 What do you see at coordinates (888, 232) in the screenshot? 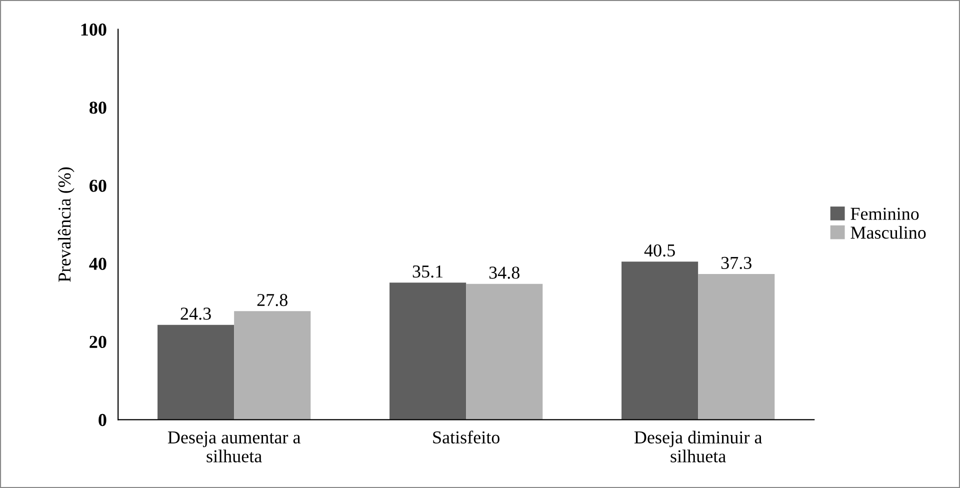
I see `legend-label: Masculino` at bounding box center [888, 232].